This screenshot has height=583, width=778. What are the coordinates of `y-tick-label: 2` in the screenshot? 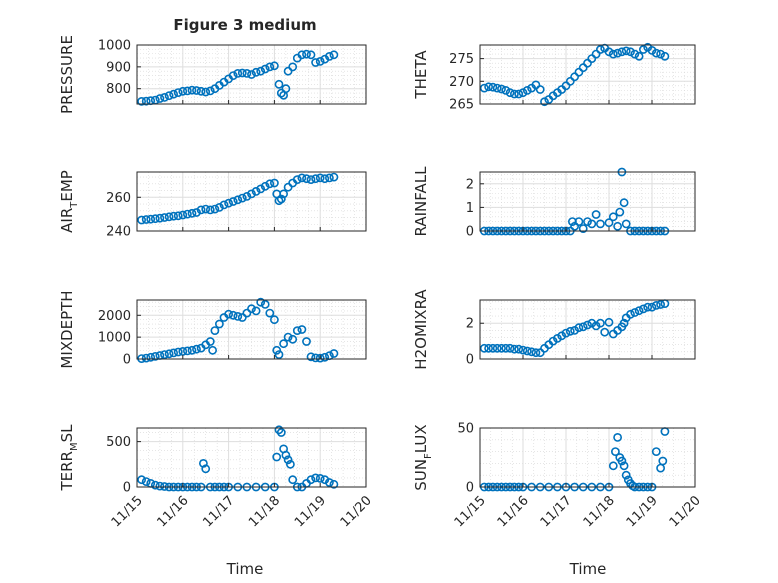 It's located at (470, 324).